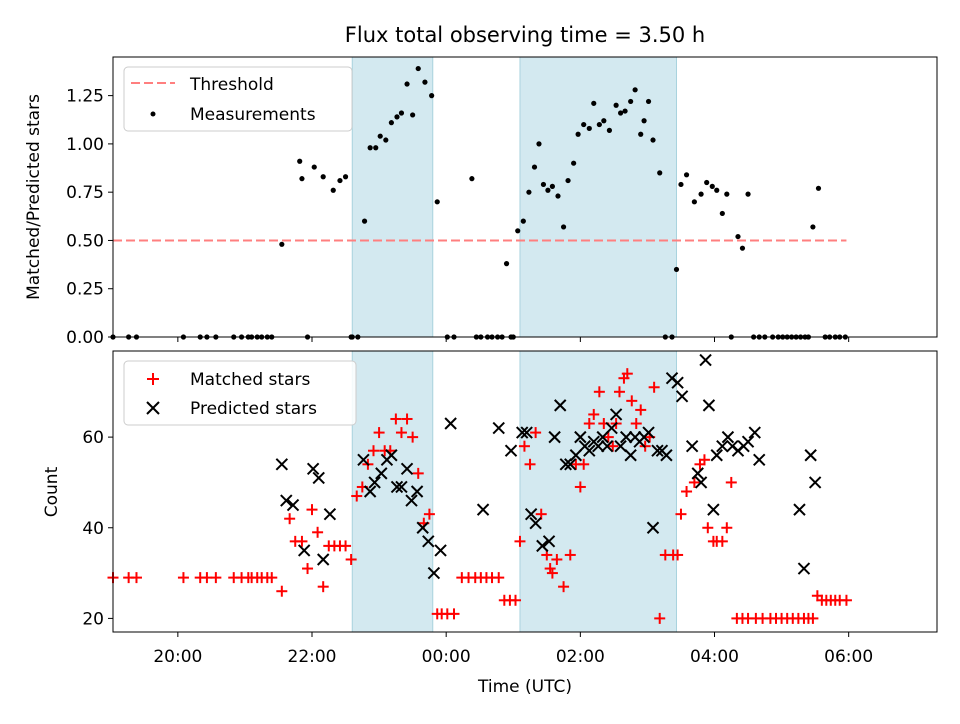 The height and width of the screenshot is (724, 960). What do you see at coordinates (446, 657) in the screenshot?
I see `x-tick-label: 00:00` at bounding box center [446, 657].